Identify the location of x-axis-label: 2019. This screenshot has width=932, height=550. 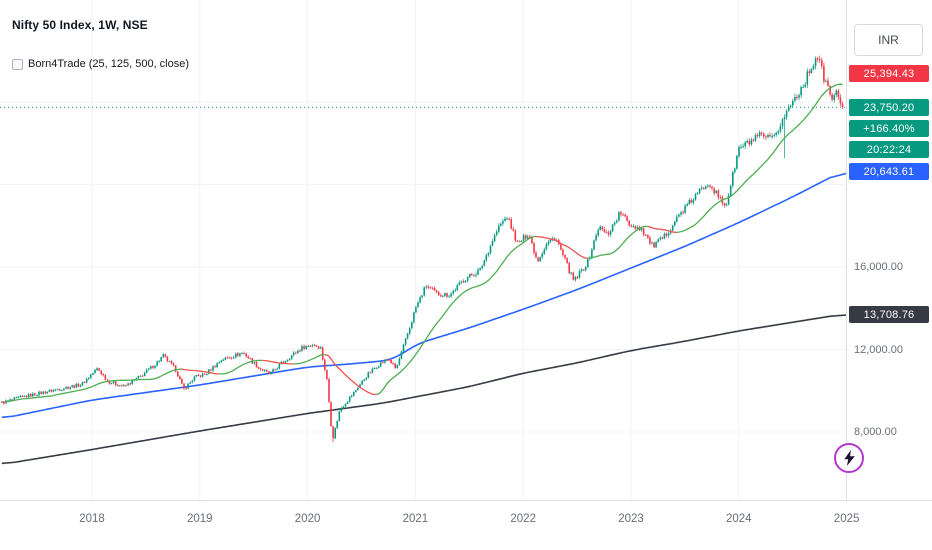
(200, 519).